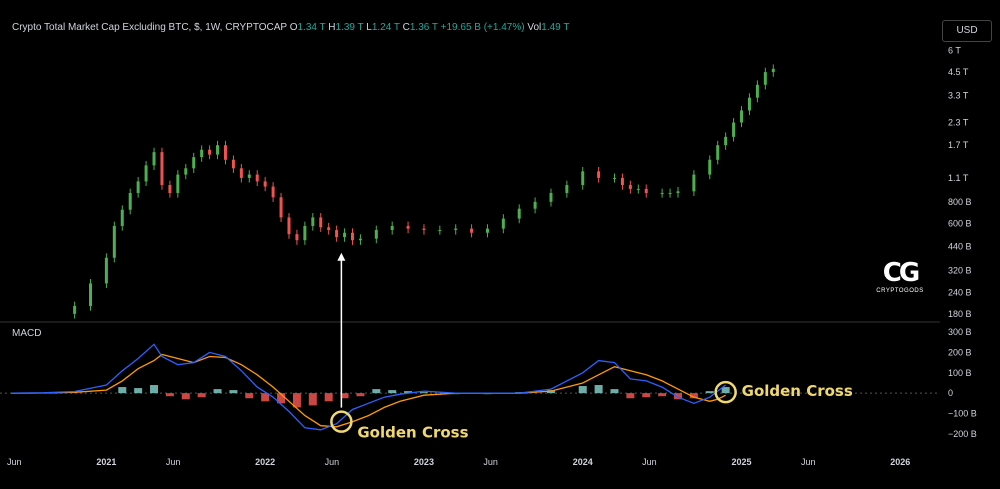 The image size is (1000, 489). I want to click on price-y-tick: 1.7 T, so click(958, 145).